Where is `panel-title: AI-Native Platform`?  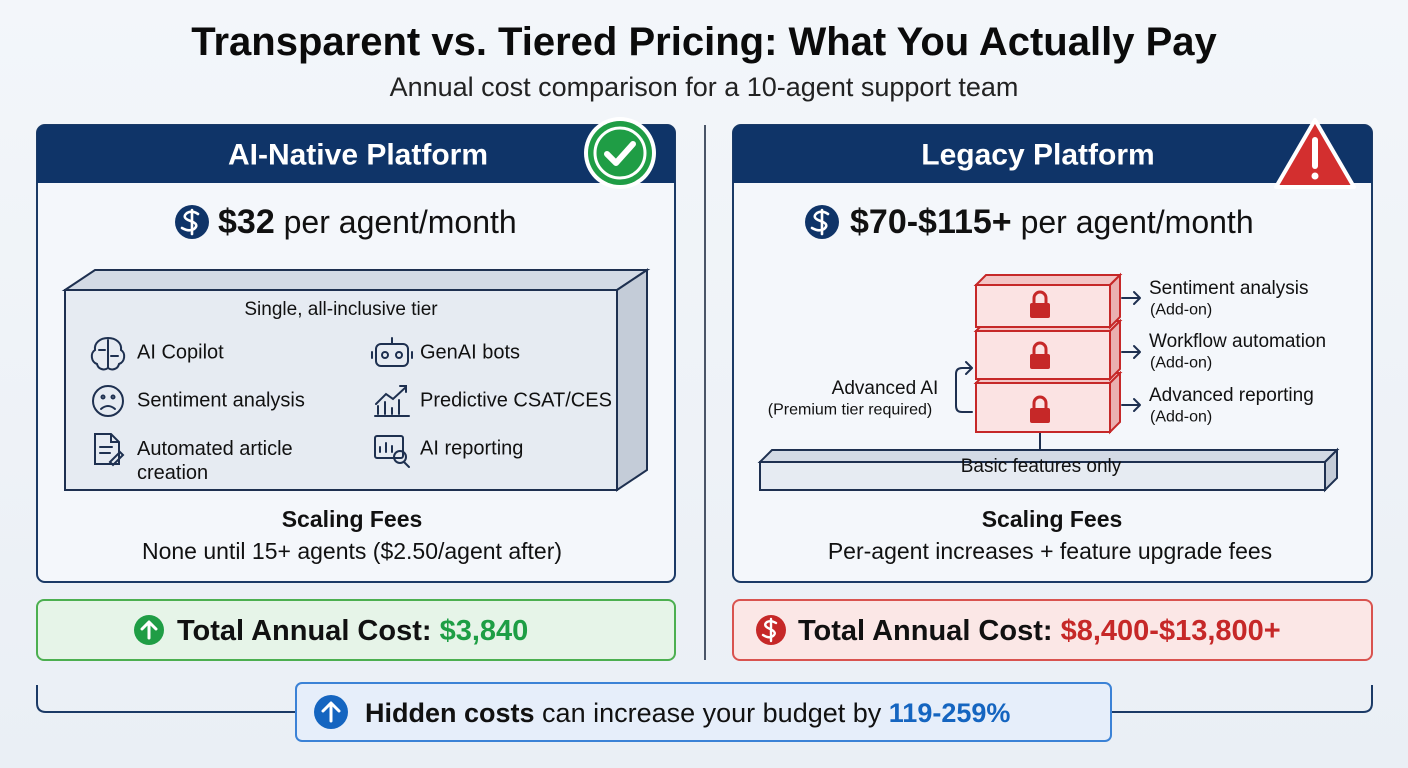
panel-title: AI-Native Platform is located at coordinates (358, 155).